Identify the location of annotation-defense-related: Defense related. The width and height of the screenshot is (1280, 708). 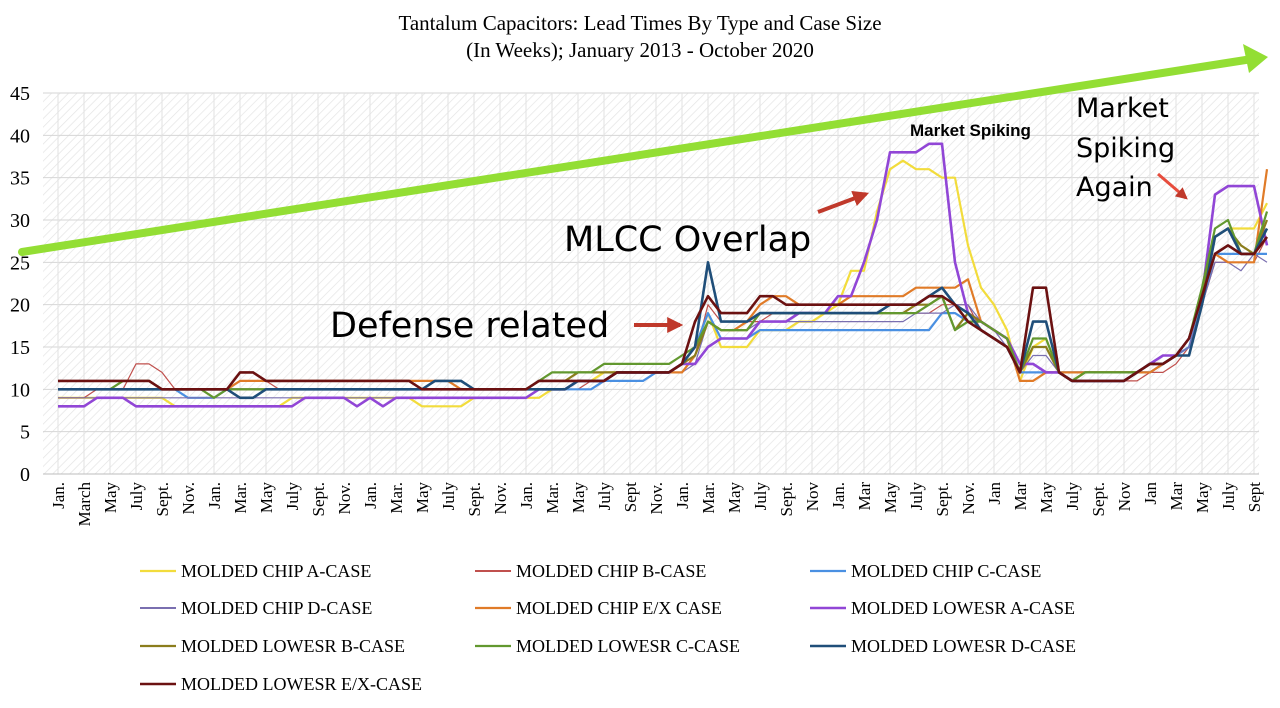
(469, 326).